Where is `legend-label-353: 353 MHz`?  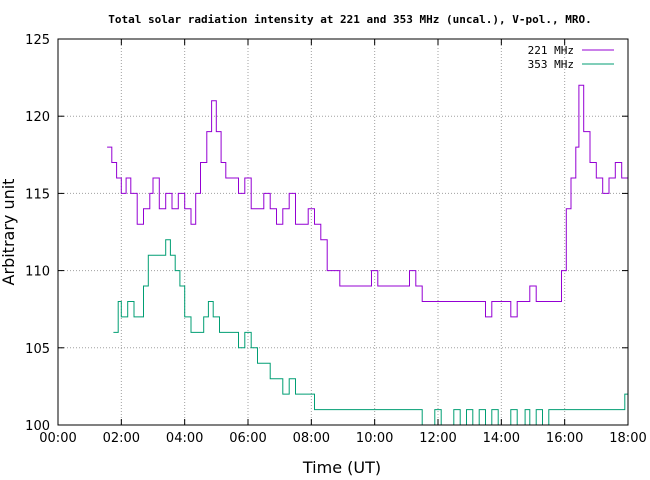 legend-label-353: 353 MHz is located at coordinates (551, 64).